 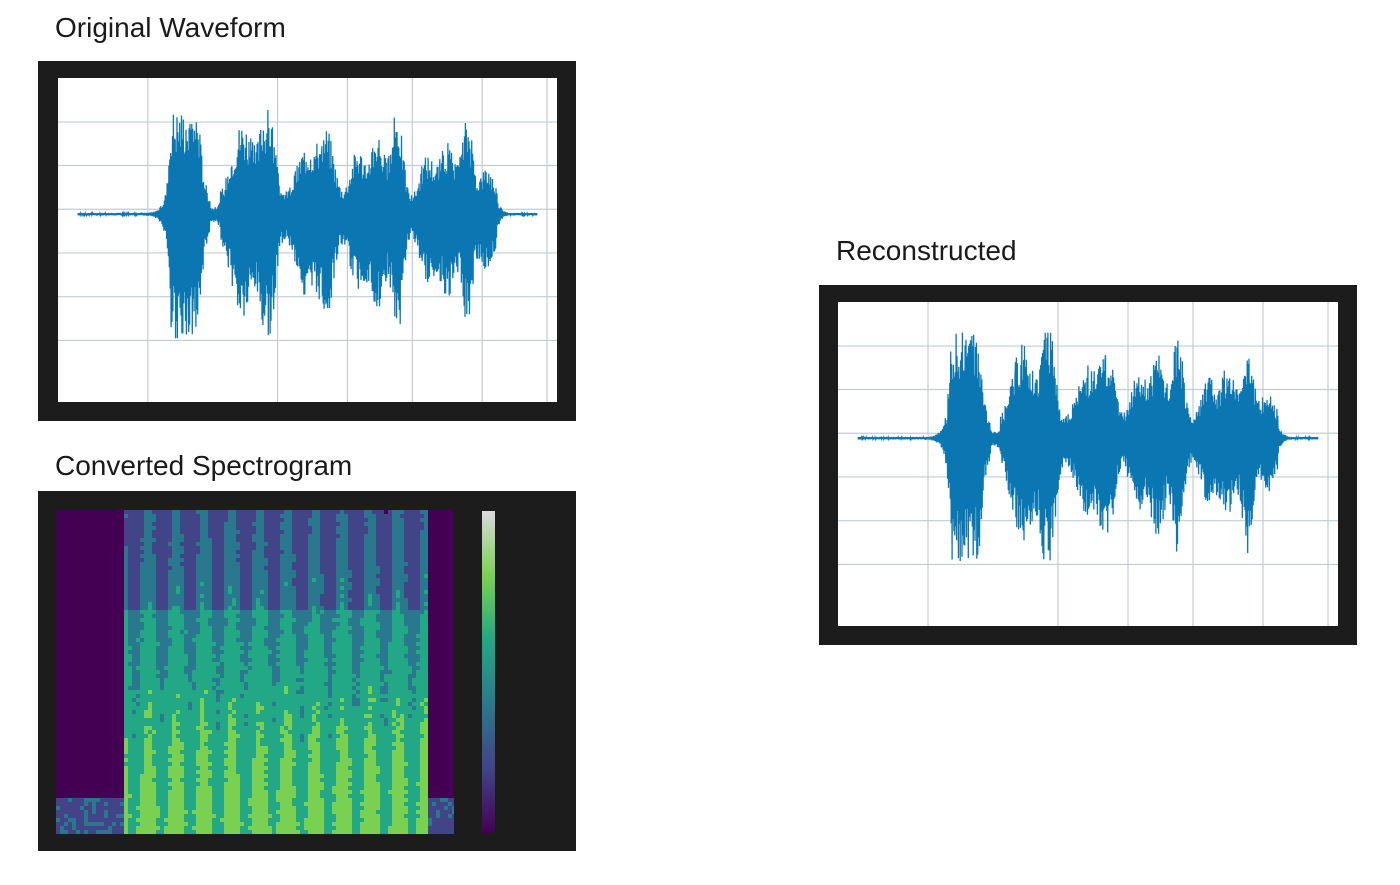 I want to click on reconstructed-waveform-svg, so click(x=1088, y=464).